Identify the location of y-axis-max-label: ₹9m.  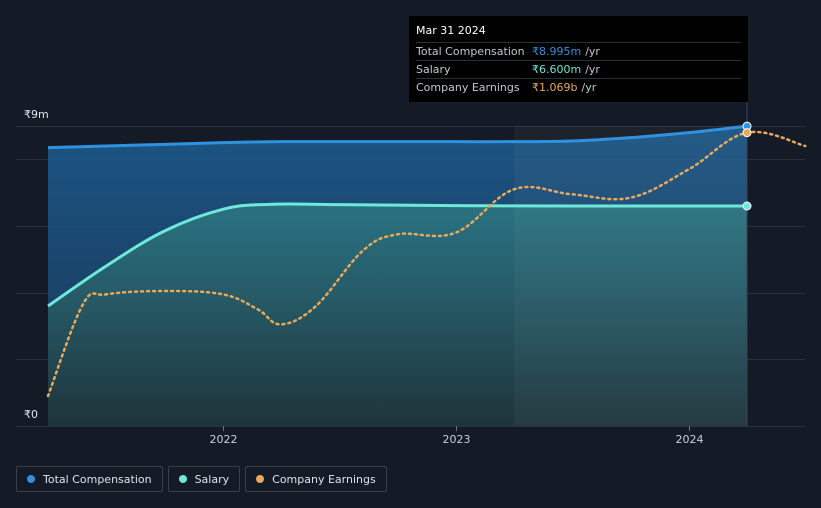
(36, 114).